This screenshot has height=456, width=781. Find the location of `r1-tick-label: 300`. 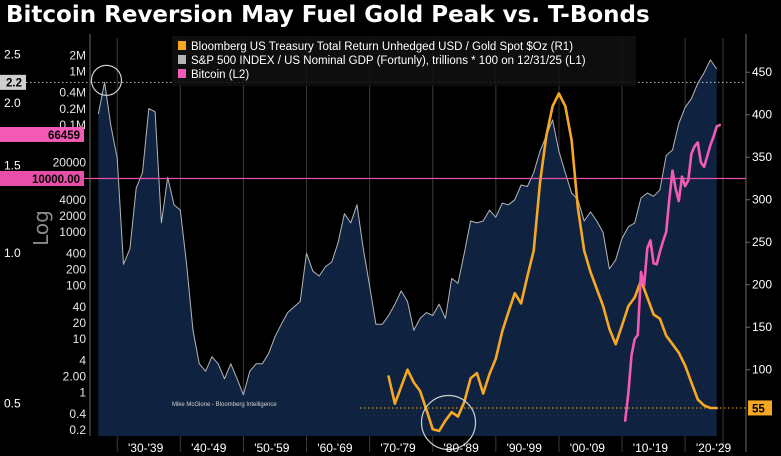

r1-tick-label: 300 is located at coordinates (762, 200).